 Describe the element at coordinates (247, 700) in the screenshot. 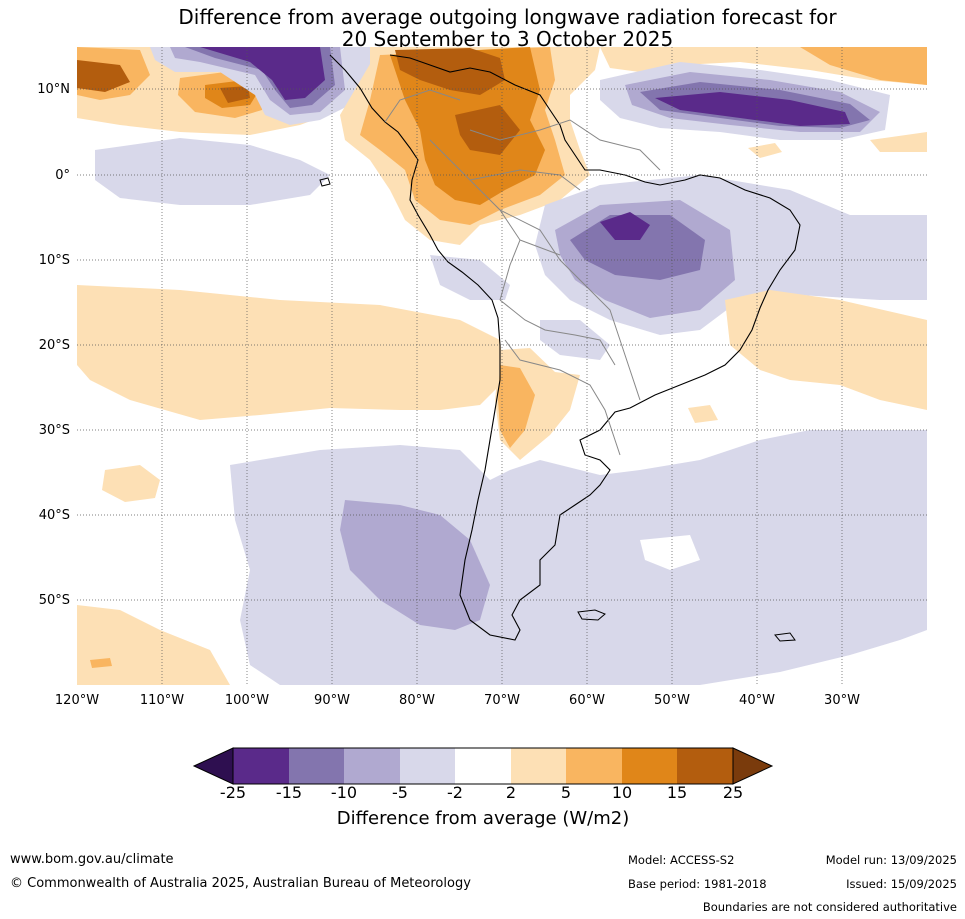

I see `lon-label-100w: 100°W` at that location.